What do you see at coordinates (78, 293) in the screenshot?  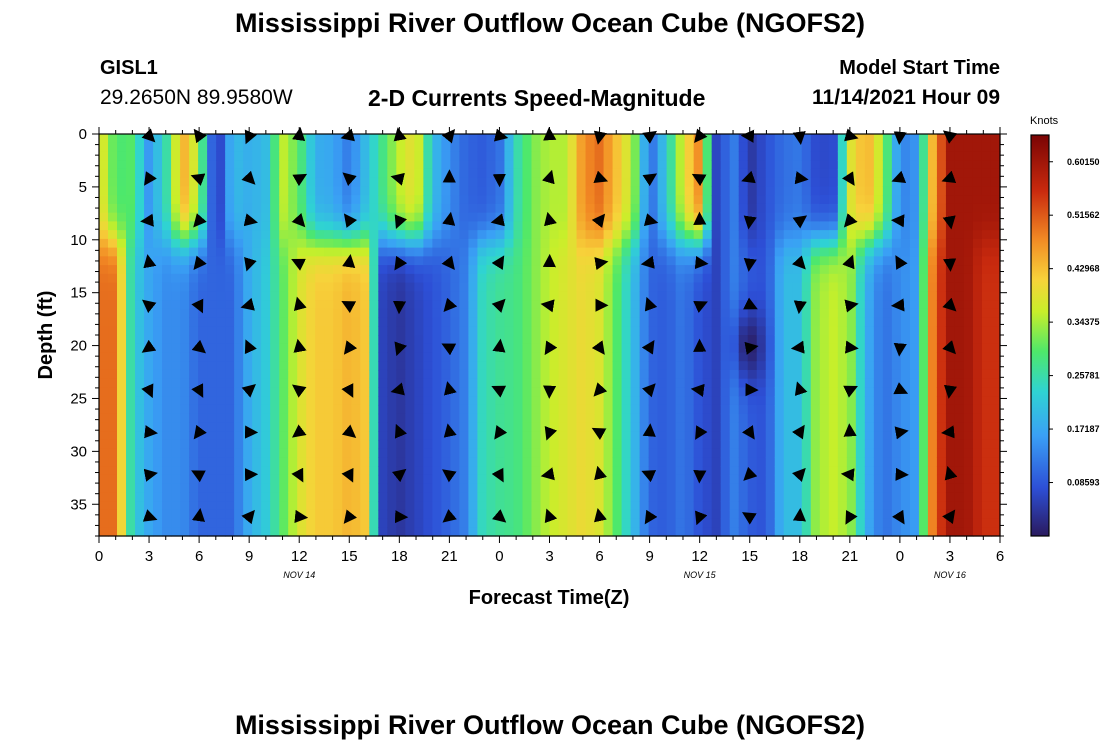 I see `y-tick-label: 15` at bounding box center [78, 293].